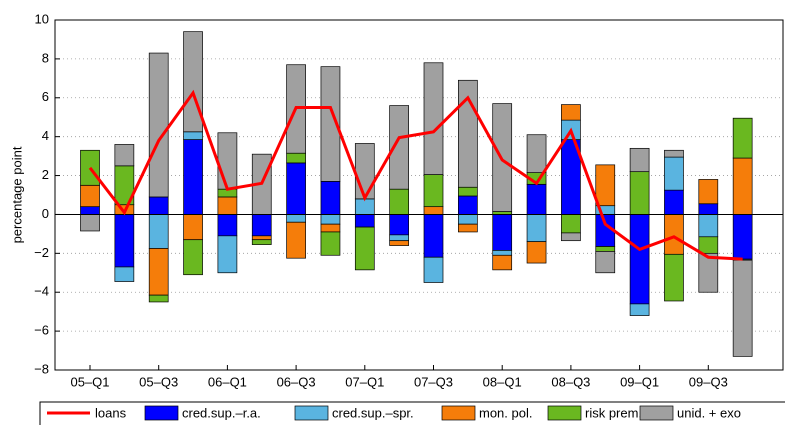  What do you see at coordinates (221, 412) in the screenshot?
I see `legend-label: cred.sup.–r.a.` at bounding box center [221, 412].